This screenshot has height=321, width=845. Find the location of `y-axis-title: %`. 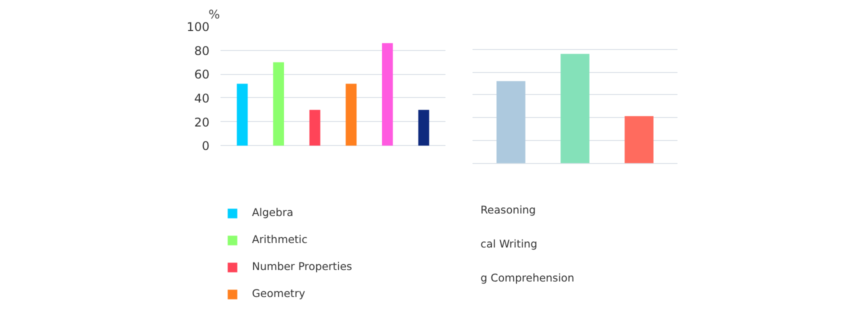

y-axis-title: % is located at coordinates (214, 15).